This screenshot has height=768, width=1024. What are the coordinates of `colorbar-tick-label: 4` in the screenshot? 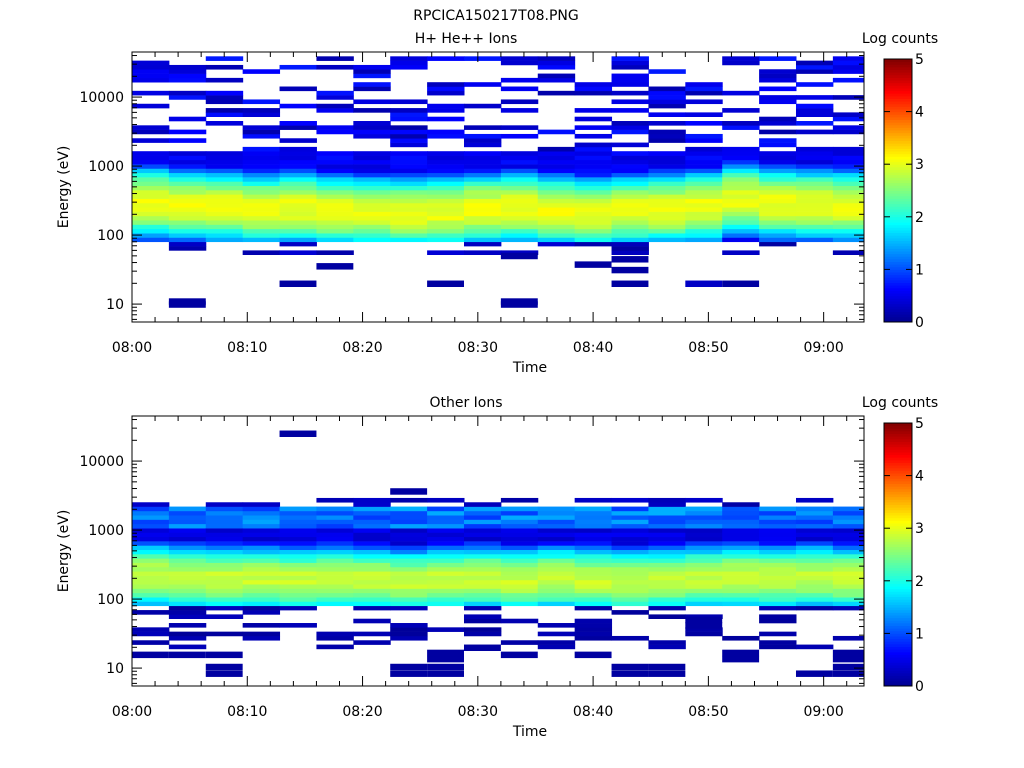 It's located at (919, 113).